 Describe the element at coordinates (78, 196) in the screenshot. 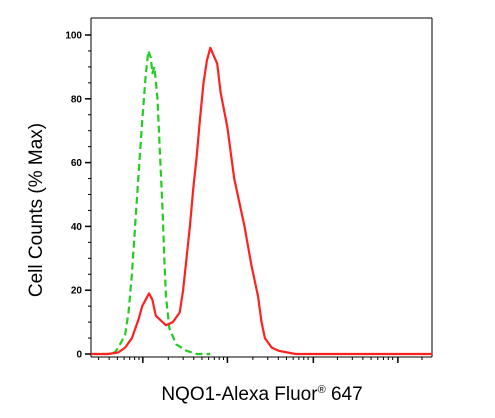

I see `y-axis-ticks: 0 20 40 60 80 100` at that location.